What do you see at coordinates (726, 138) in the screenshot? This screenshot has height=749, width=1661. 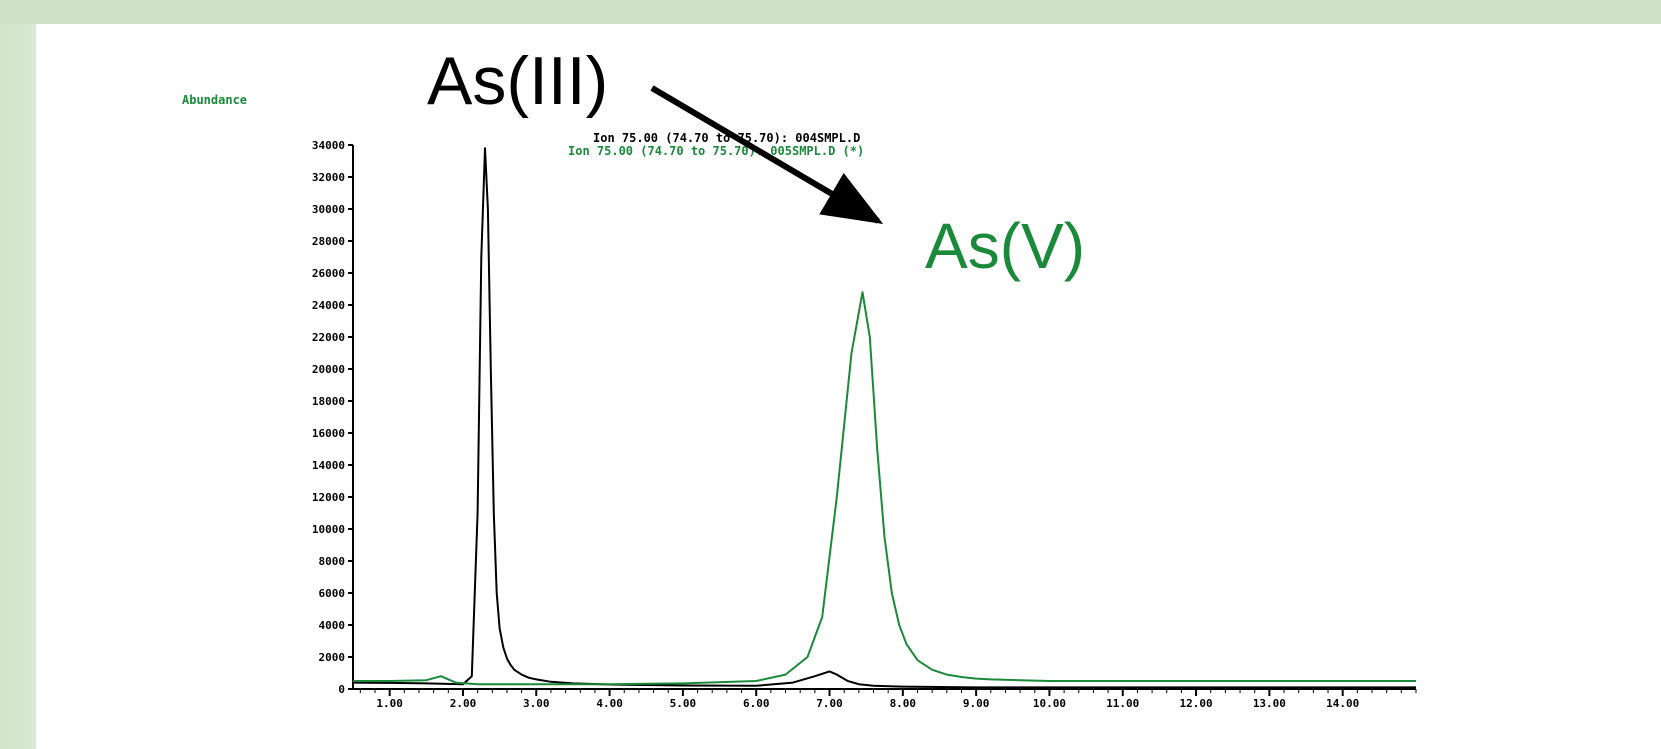 I see `legend-entry-1: Ion 75.00 (74.70 to 75.70): 004SMPL.D` at bounding box center [726, 138].